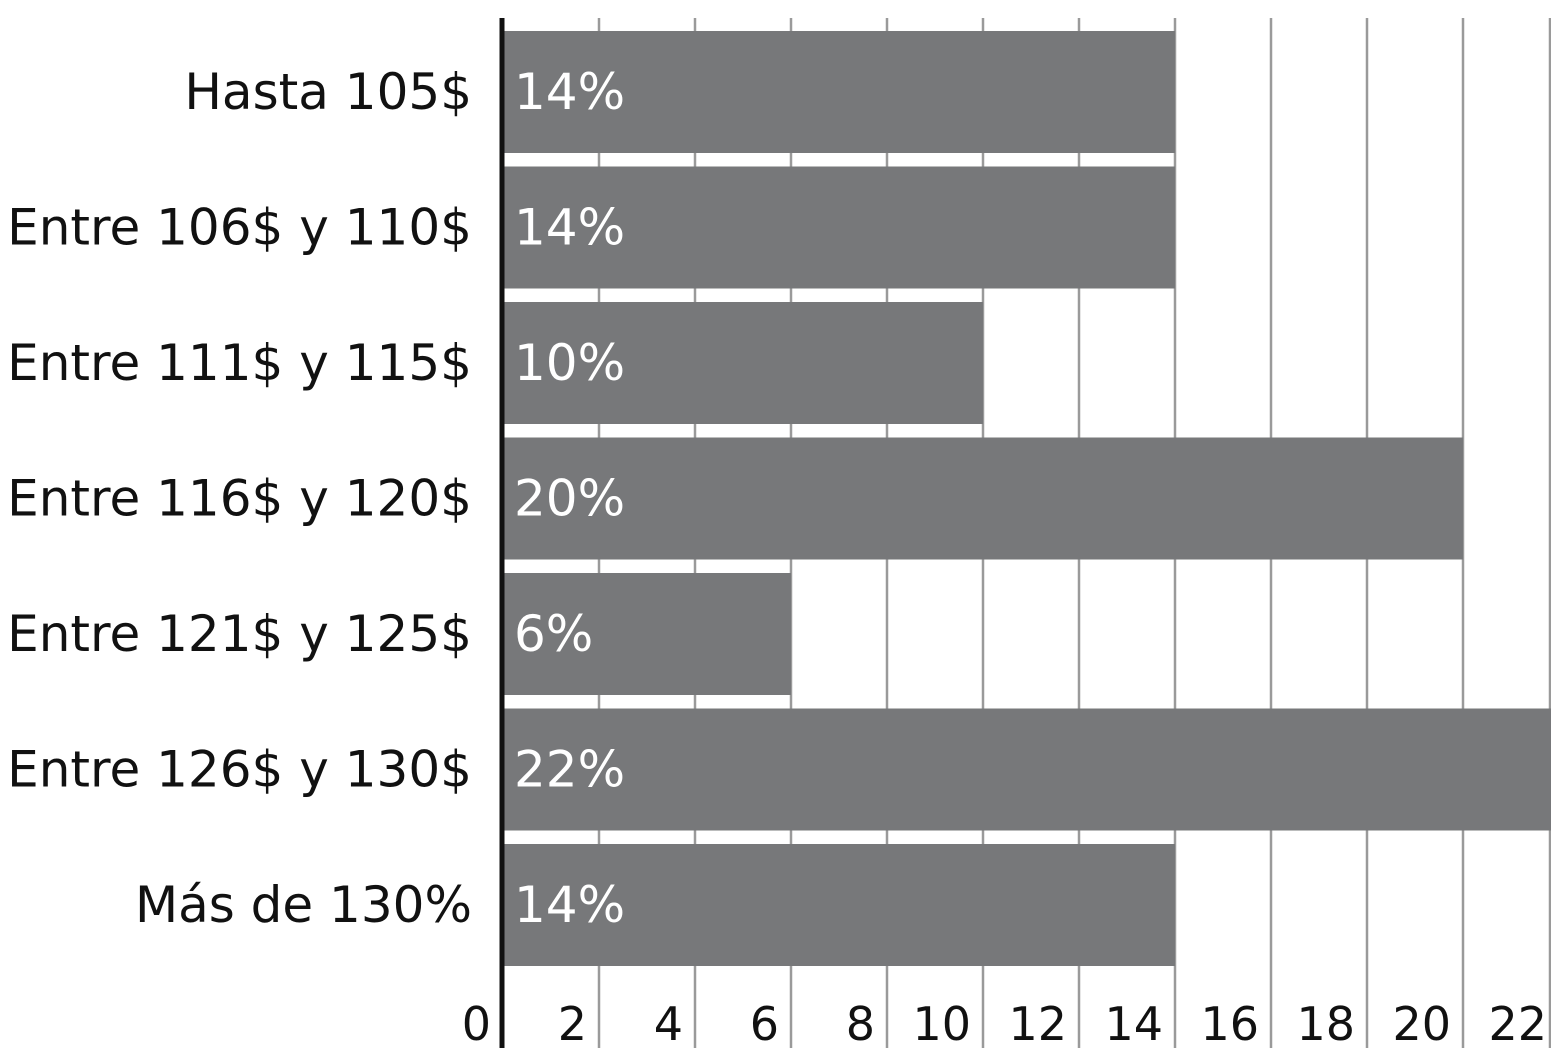 This screenshot has width=1551, height=1048. Describe the element at coordinates (569, 363) in the screenshot. I see `bar-value-label-2: 10%` at that location.